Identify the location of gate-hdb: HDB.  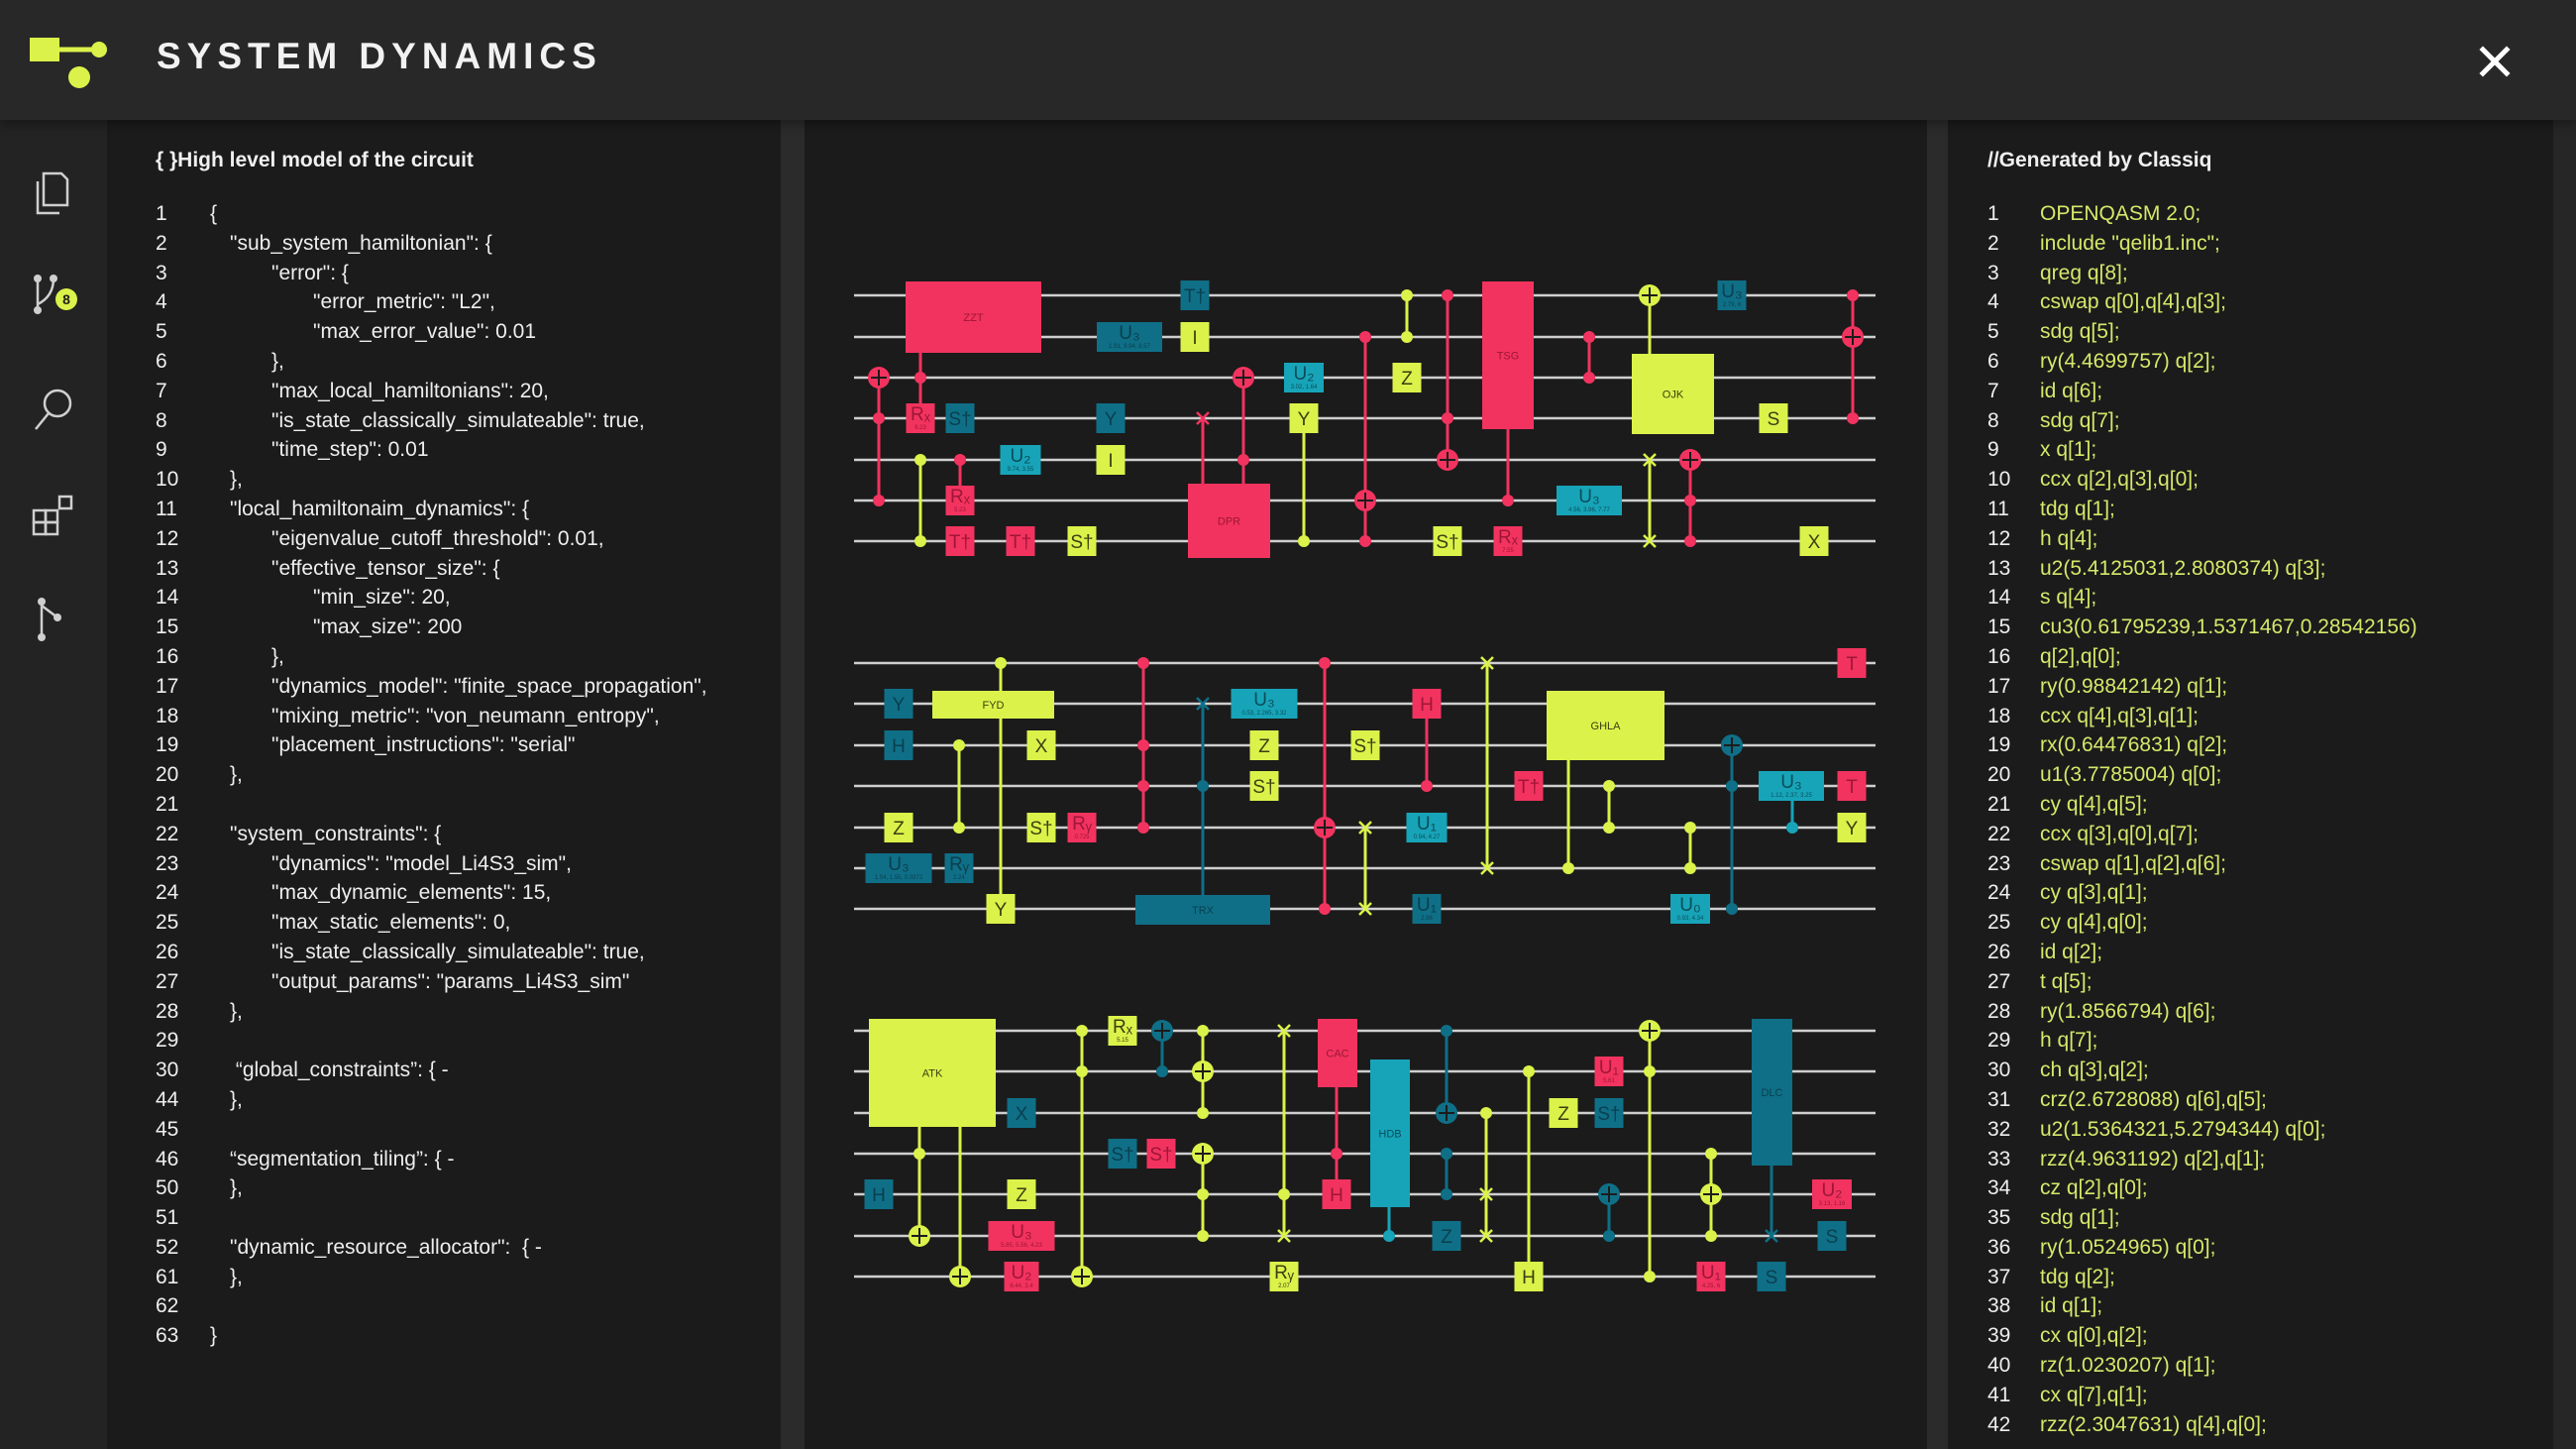
(1390, 1133).